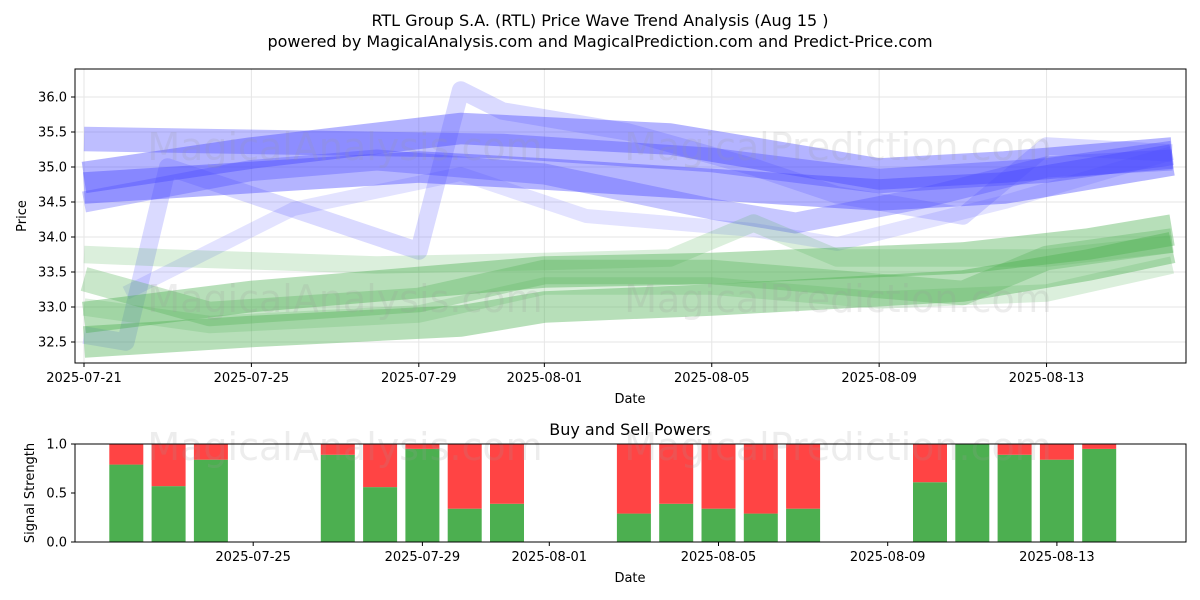  Describe the element at coordinates (838, 299) in the screenshot. I see `watermark-right-lower: MagicalPrediction.com` at that location.